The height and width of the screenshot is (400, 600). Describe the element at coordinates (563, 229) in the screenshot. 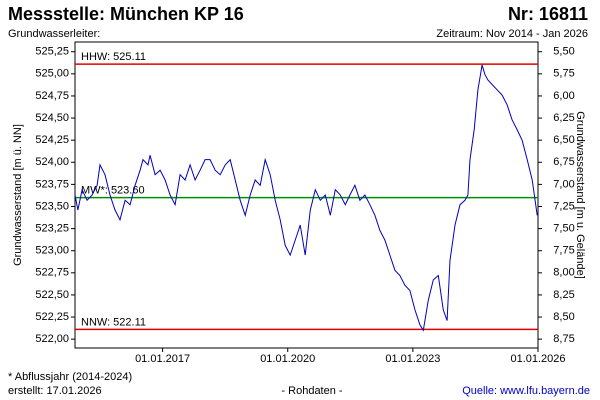

I see `y2-tick-label: 7,50` at that location.